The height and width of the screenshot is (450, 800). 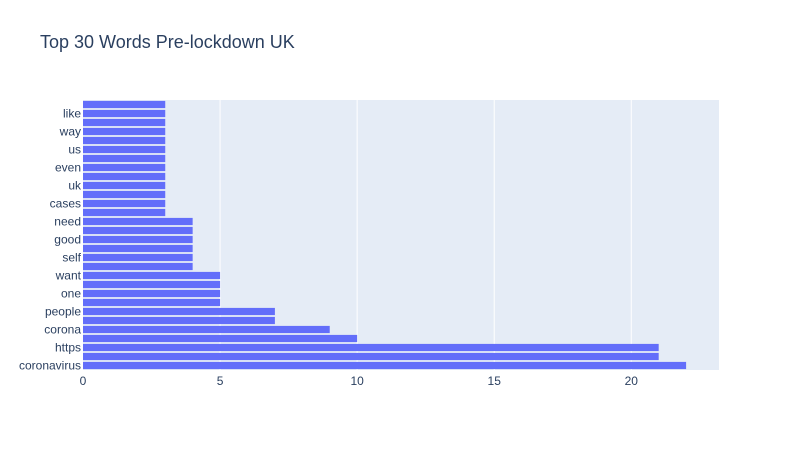 I want to click on y-tick-label: people, so click(x=63, y=312).